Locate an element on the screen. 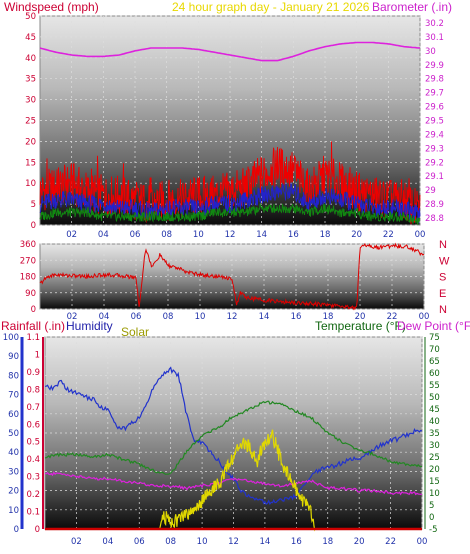 The width and height of the screenshot is (470, 554). wind-y-tick: 10 is located at coordinates (30, 184).